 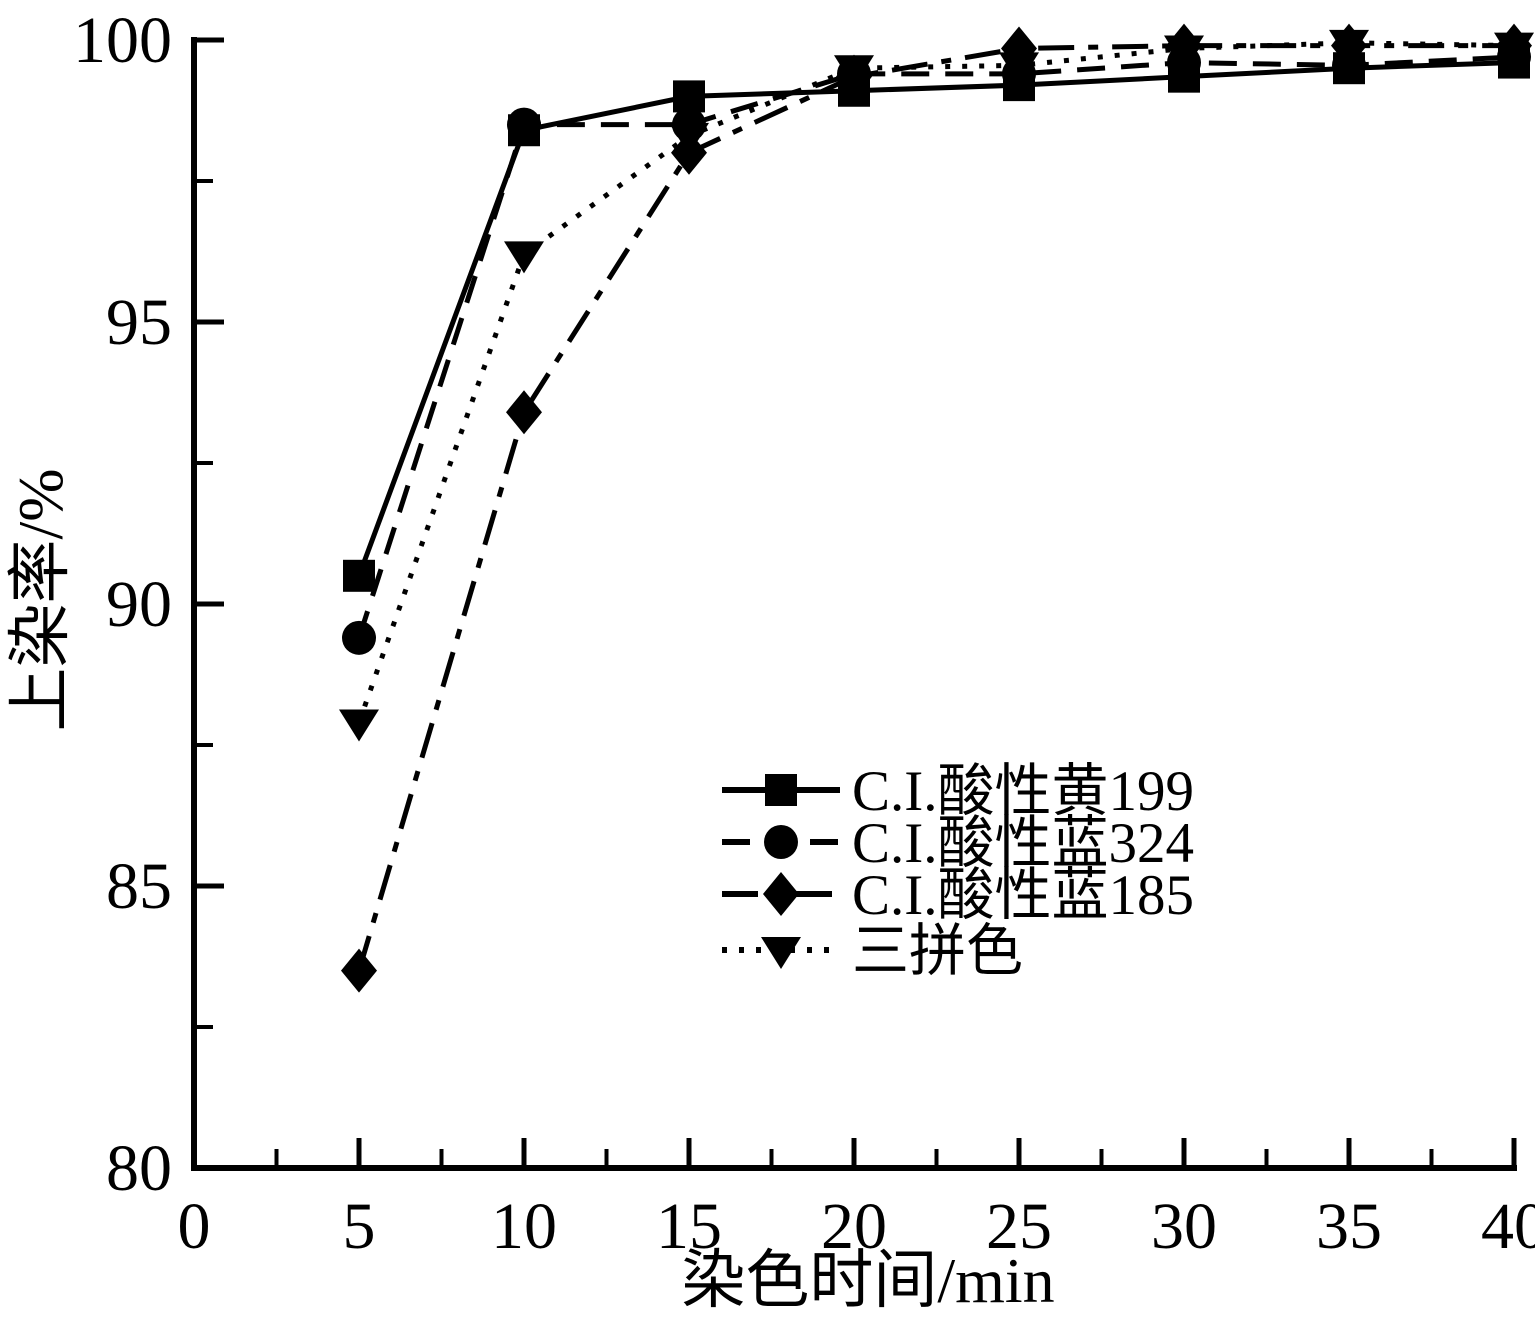 I want to click on legend-item: C.I.酸性黄199, so click(x=958, y=791).